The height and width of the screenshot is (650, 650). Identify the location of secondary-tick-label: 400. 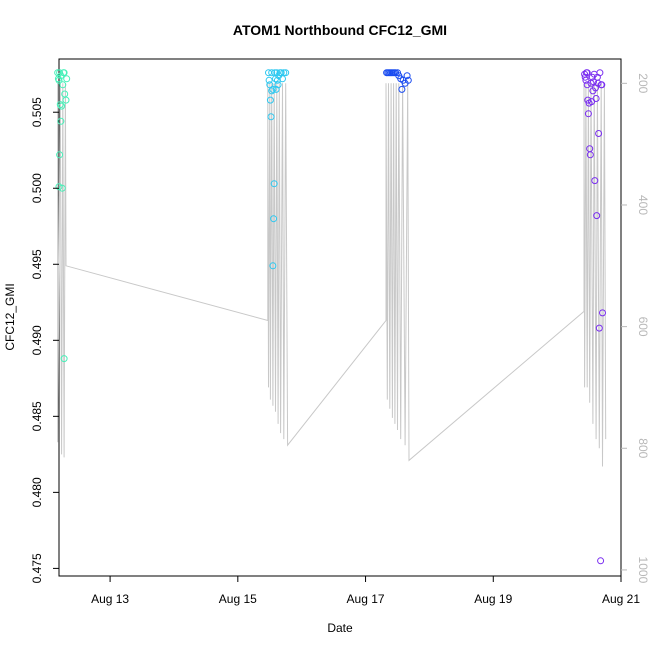
(643, 205).